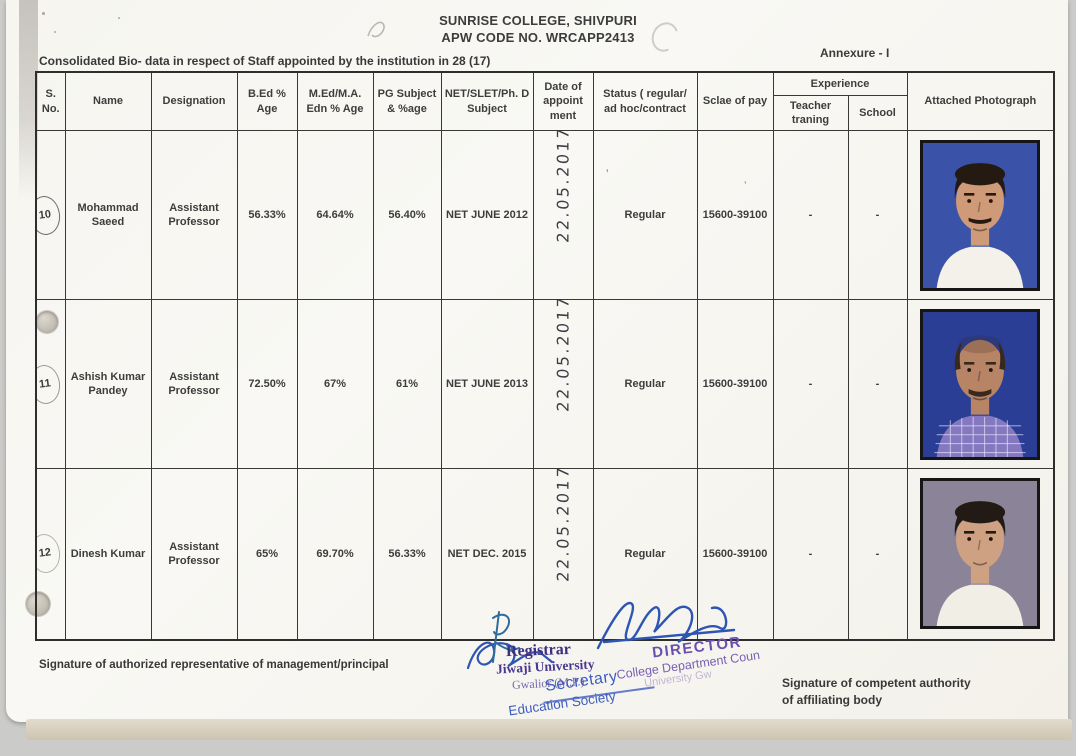 This screenshot has height=756, width=1076. Describe the element at coordinates (267, 215) in the screenshot. I see `cell-bed-pct: 56.33%` at that location.